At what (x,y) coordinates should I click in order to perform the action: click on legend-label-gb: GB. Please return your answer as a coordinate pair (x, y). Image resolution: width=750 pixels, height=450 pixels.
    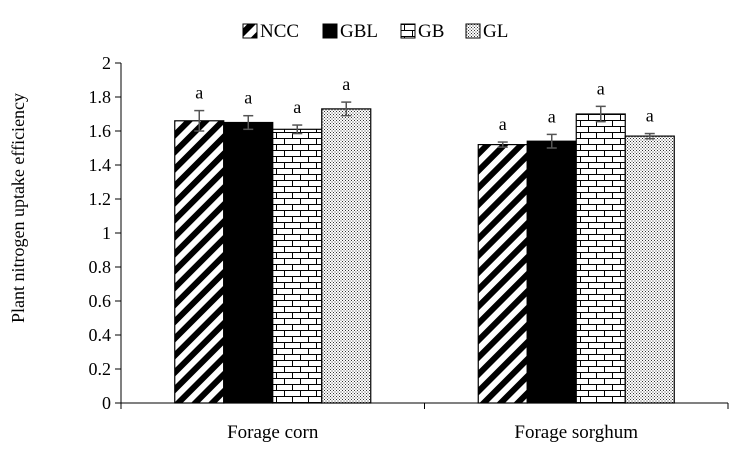
    Looking at the image, I should click on (431, 31).